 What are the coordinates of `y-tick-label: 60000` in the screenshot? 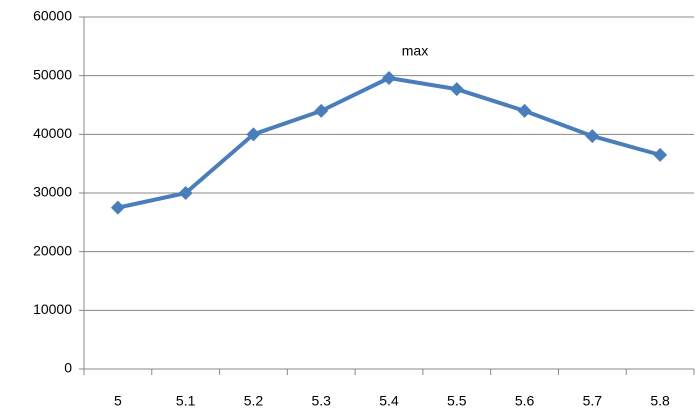 It's located at (52, 16).